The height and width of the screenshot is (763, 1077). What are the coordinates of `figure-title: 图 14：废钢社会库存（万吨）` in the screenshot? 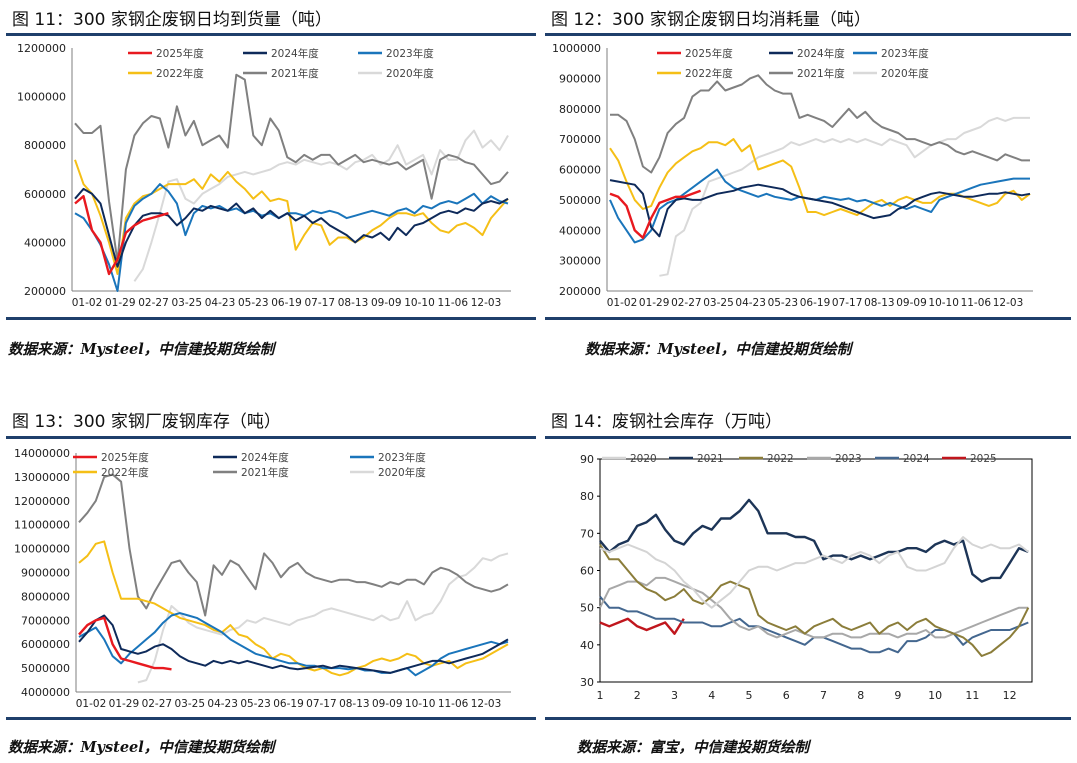 It's located at (667, 422).